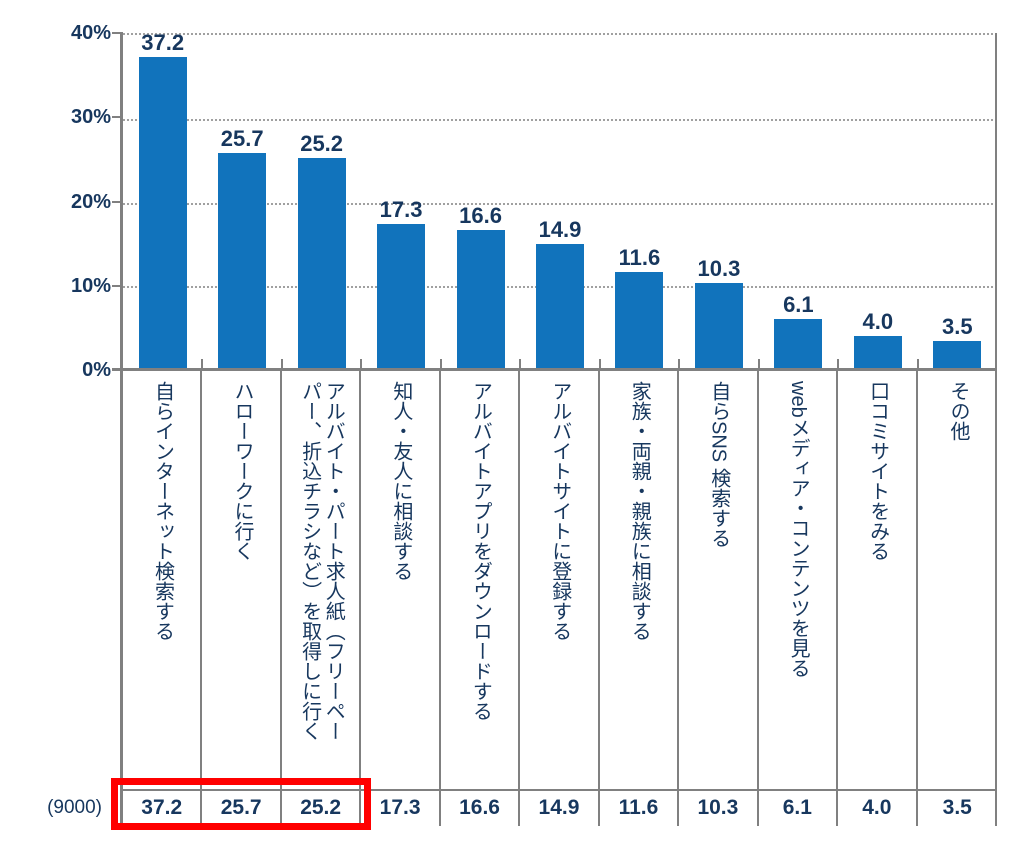 This screenshot has width=1024, height=862. Describe the element at coordinates (719, 269) in the screenshot. I see `bar-value-label: 10.3` at that location.